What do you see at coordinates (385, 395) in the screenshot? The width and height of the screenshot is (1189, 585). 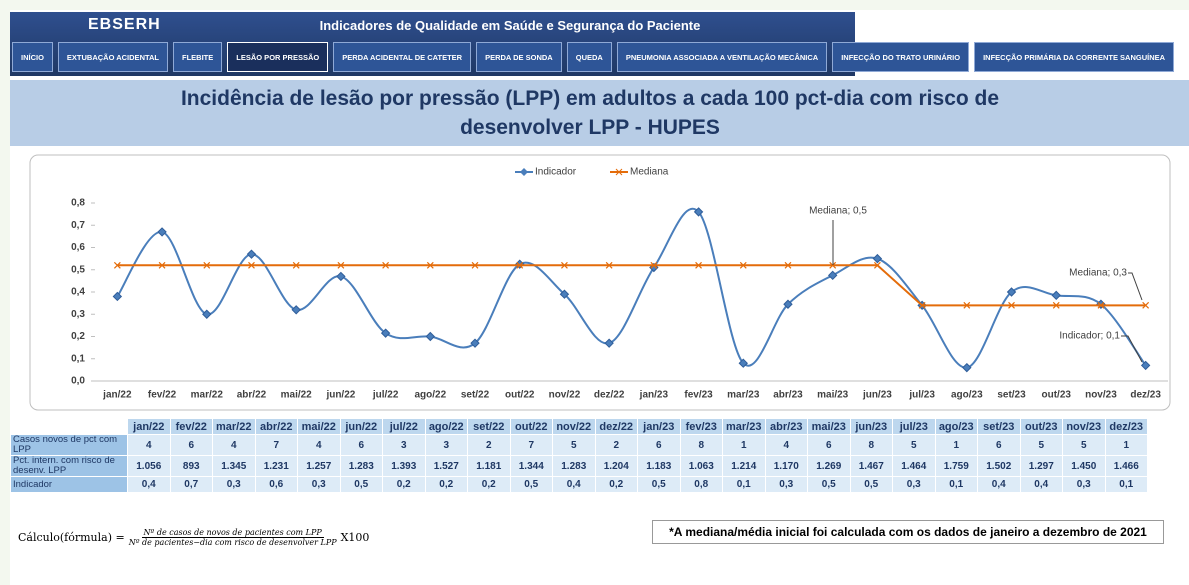 I see `x-tick-label: jul/22` at bounding box center [385, 395].